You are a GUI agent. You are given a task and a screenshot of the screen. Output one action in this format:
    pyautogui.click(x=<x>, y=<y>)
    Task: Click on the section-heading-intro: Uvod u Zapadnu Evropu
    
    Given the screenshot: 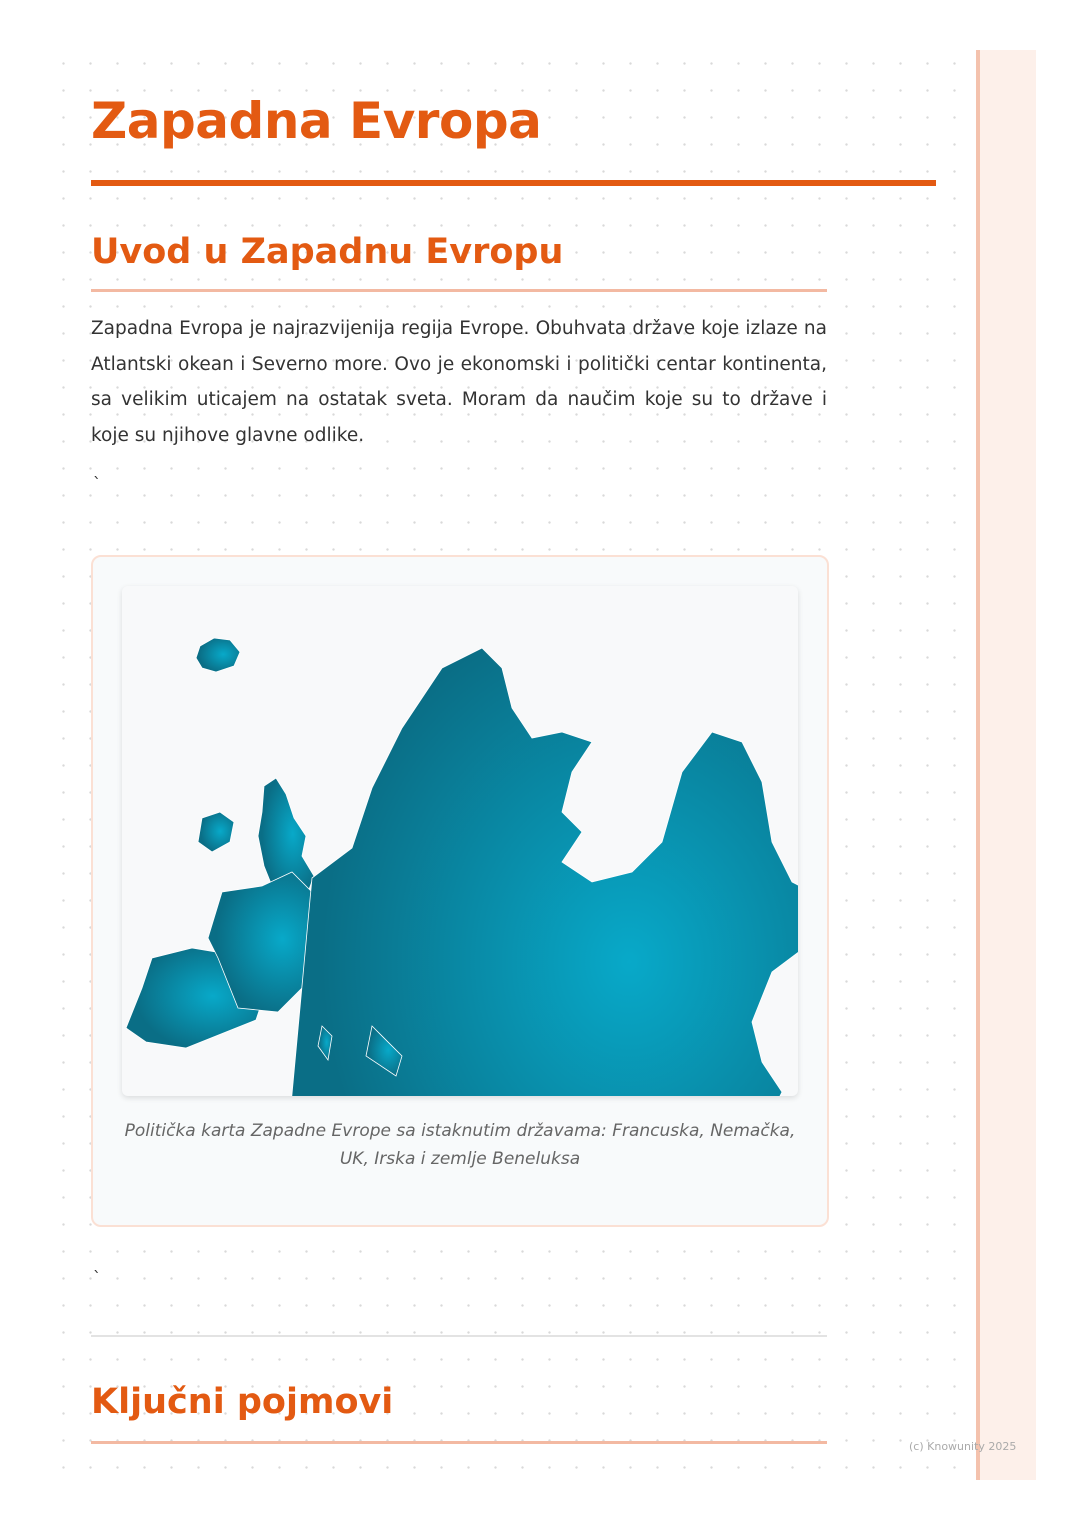 What is the action you would take?
    pyautogui.click(x=327, y=252)
    